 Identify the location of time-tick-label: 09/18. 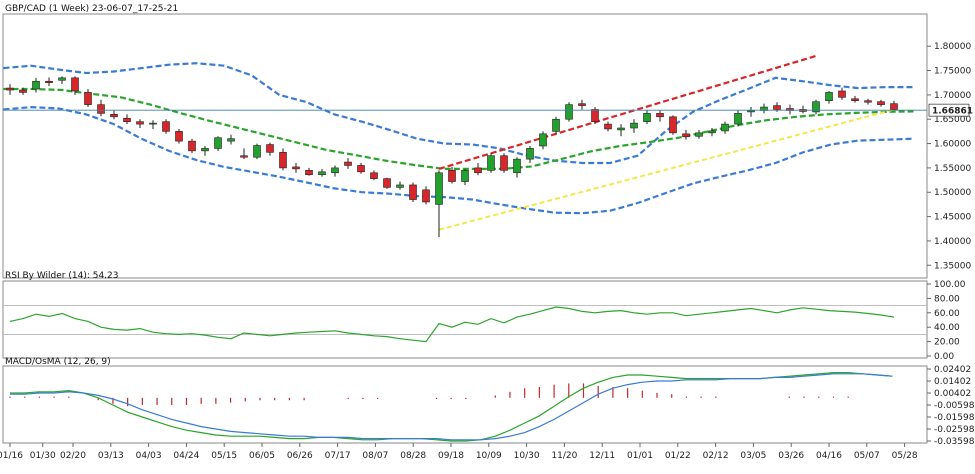
(451, 456).